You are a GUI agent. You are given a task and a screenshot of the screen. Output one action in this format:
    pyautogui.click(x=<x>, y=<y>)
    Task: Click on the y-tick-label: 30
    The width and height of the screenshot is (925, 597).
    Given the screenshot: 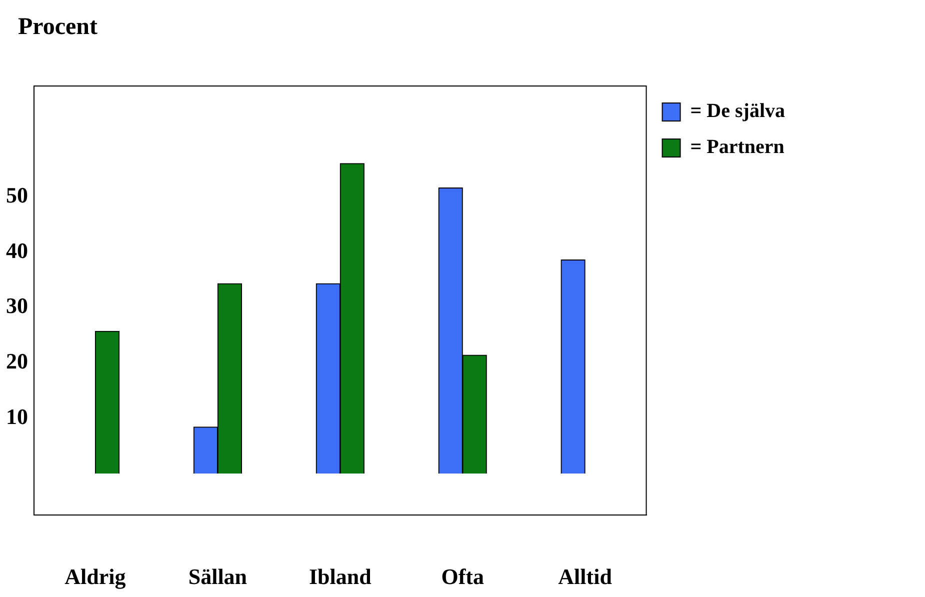 What is the action you would take?
    pyautogui.click(x=17, y=305)
    